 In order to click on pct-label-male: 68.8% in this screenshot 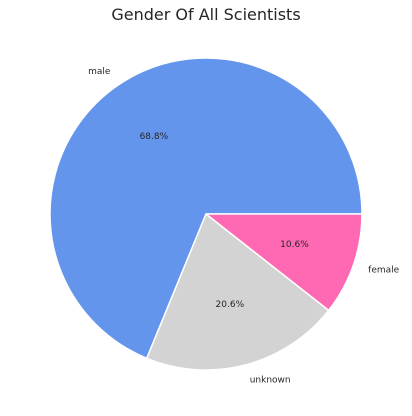, I will do `click(154, 137)`.